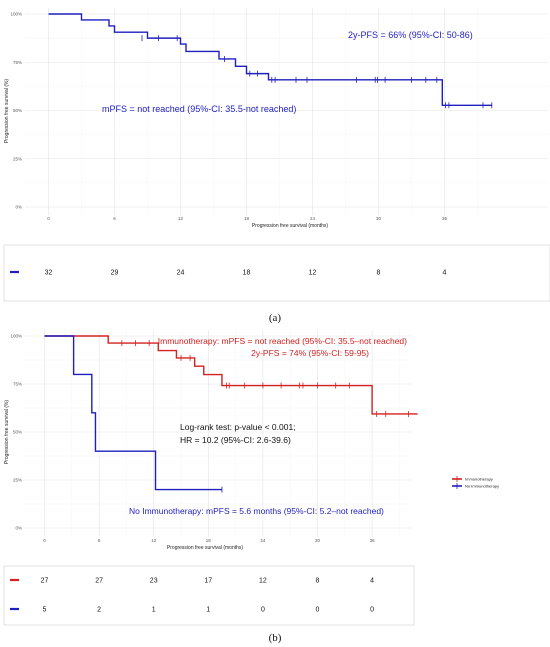 The image size is (550, 647). I want to click on legend-item-immunotherapy: Immunotherapy, so click(472, 479).